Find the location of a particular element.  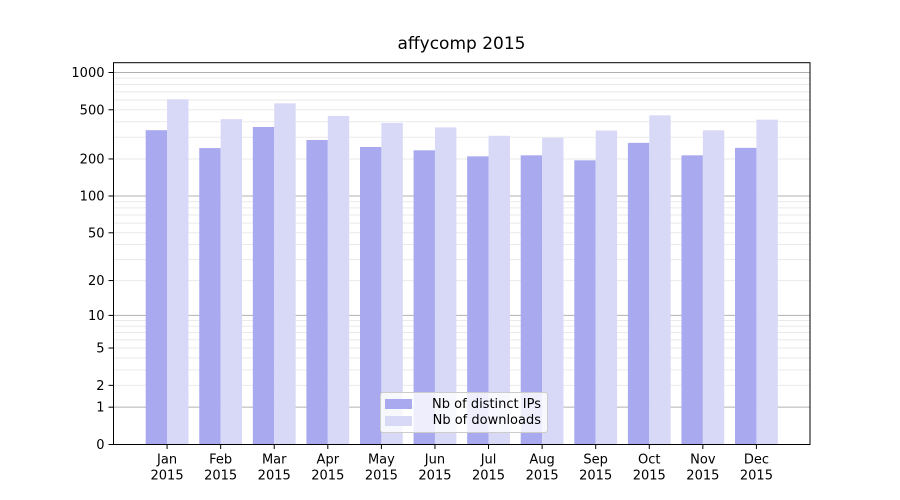

y-tick-label: 10 is located at coordinates (96, 316).